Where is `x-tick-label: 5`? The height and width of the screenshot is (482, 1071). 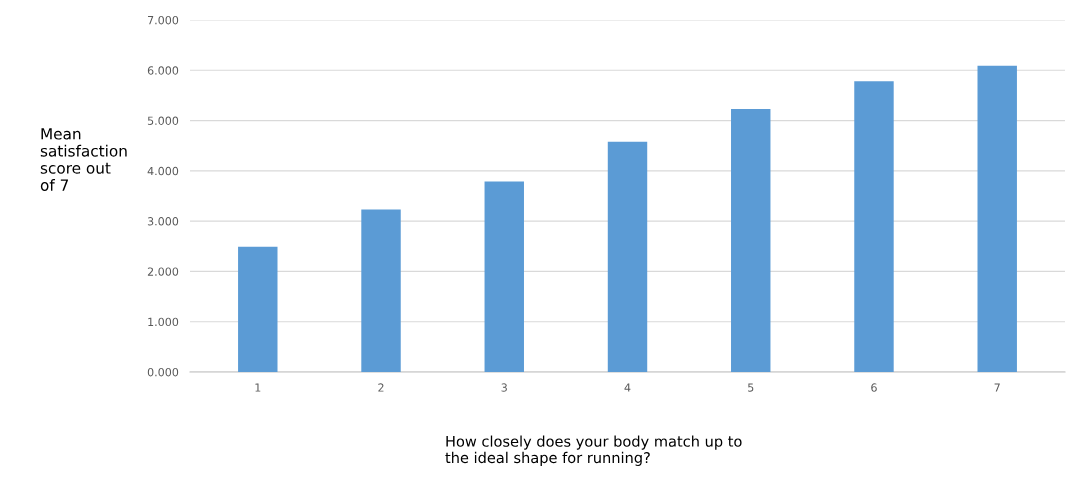 x-tick-label: 5 is located at coordinates (751, 387).